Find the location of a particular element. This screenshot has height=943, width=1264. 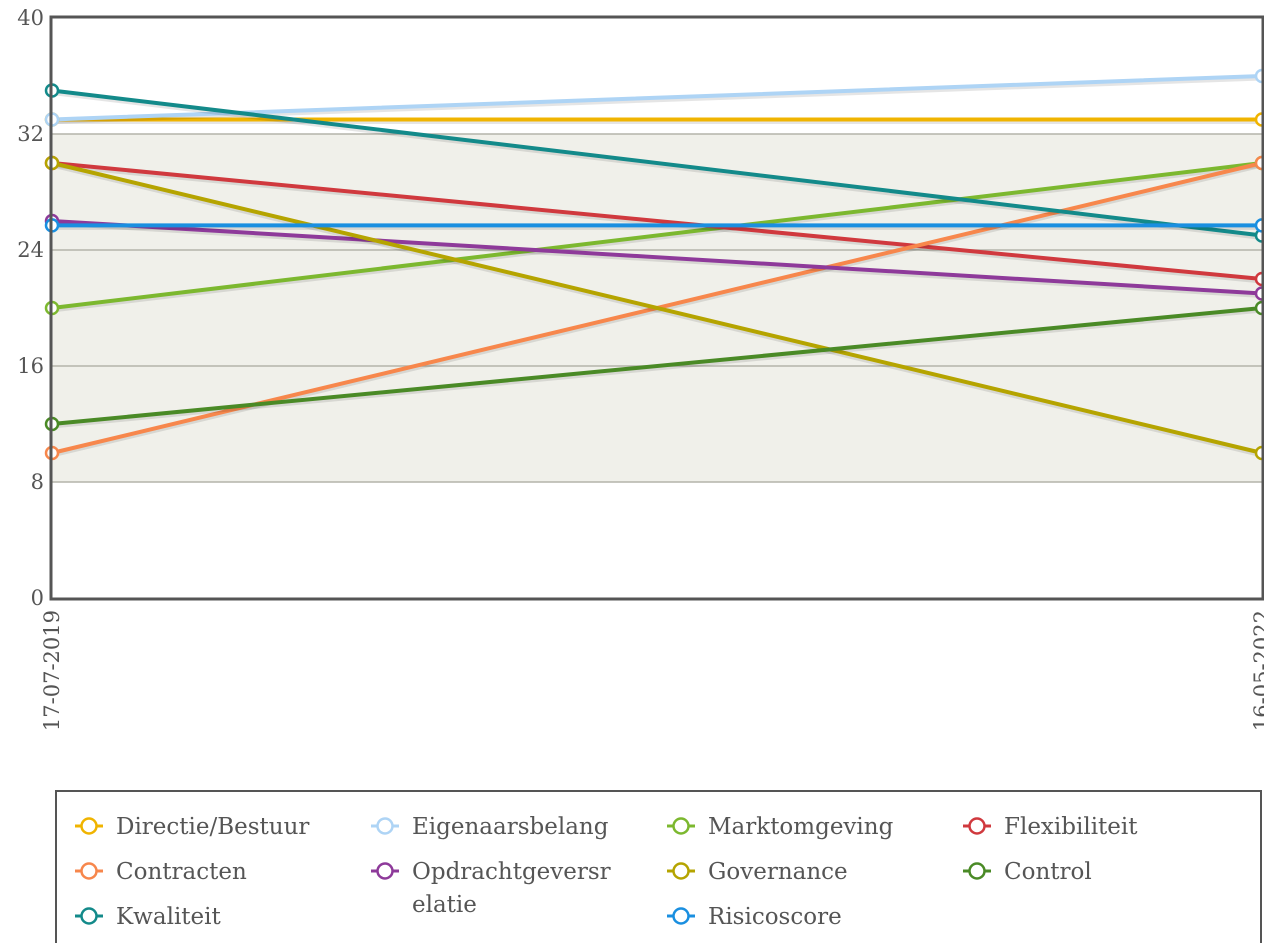

legend-item-governance: Governance is located at coordinates (757, 872).